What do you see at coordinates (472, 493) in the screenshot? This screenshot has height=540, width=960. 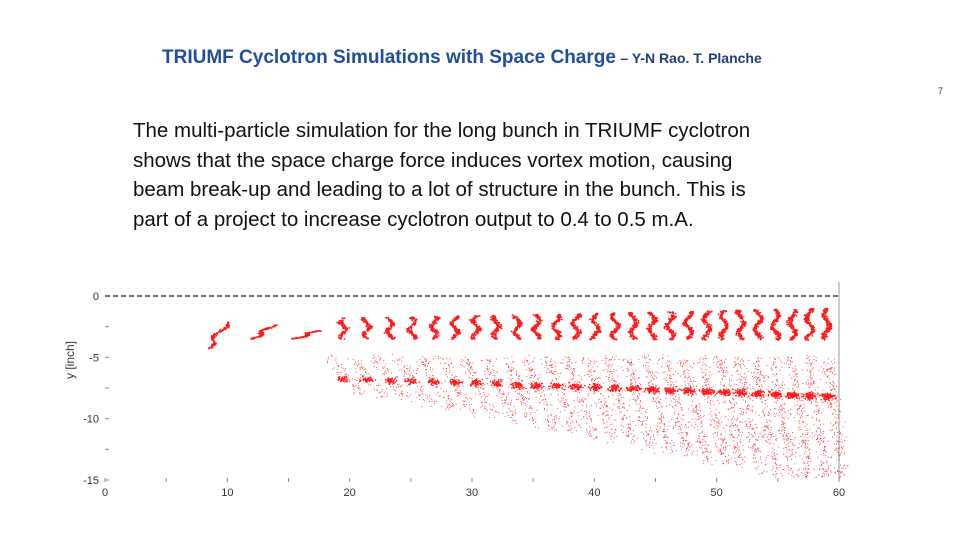 I see `x-tick-label: 30` at bounding box center [472, 493].